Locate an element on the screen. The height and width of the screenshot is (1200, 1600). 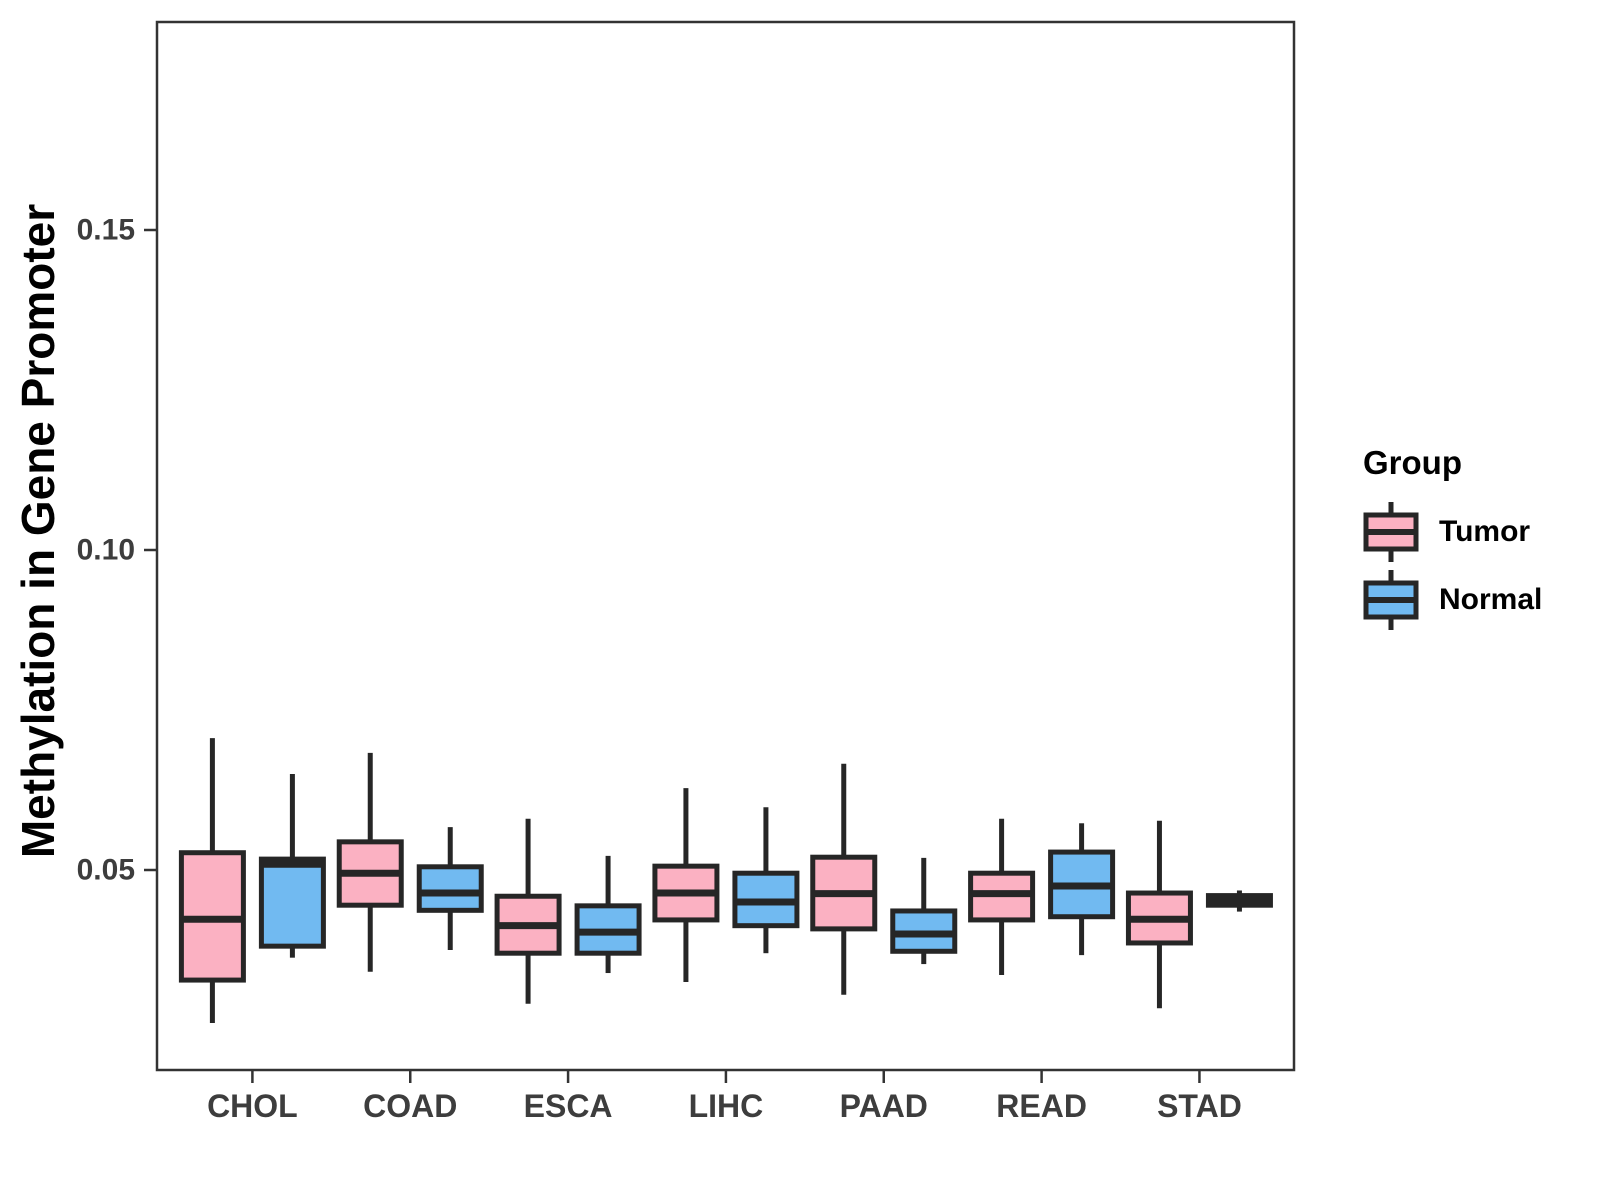
legend-entry-tumor: Tumor is located at coordinates (1452, 532).